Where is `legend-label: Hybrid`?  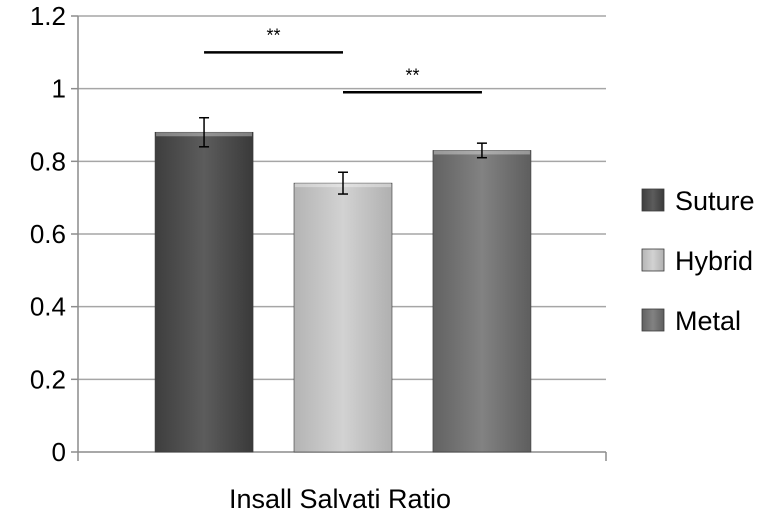
legend-label: Hybrid is located at coordinates (714, 261).